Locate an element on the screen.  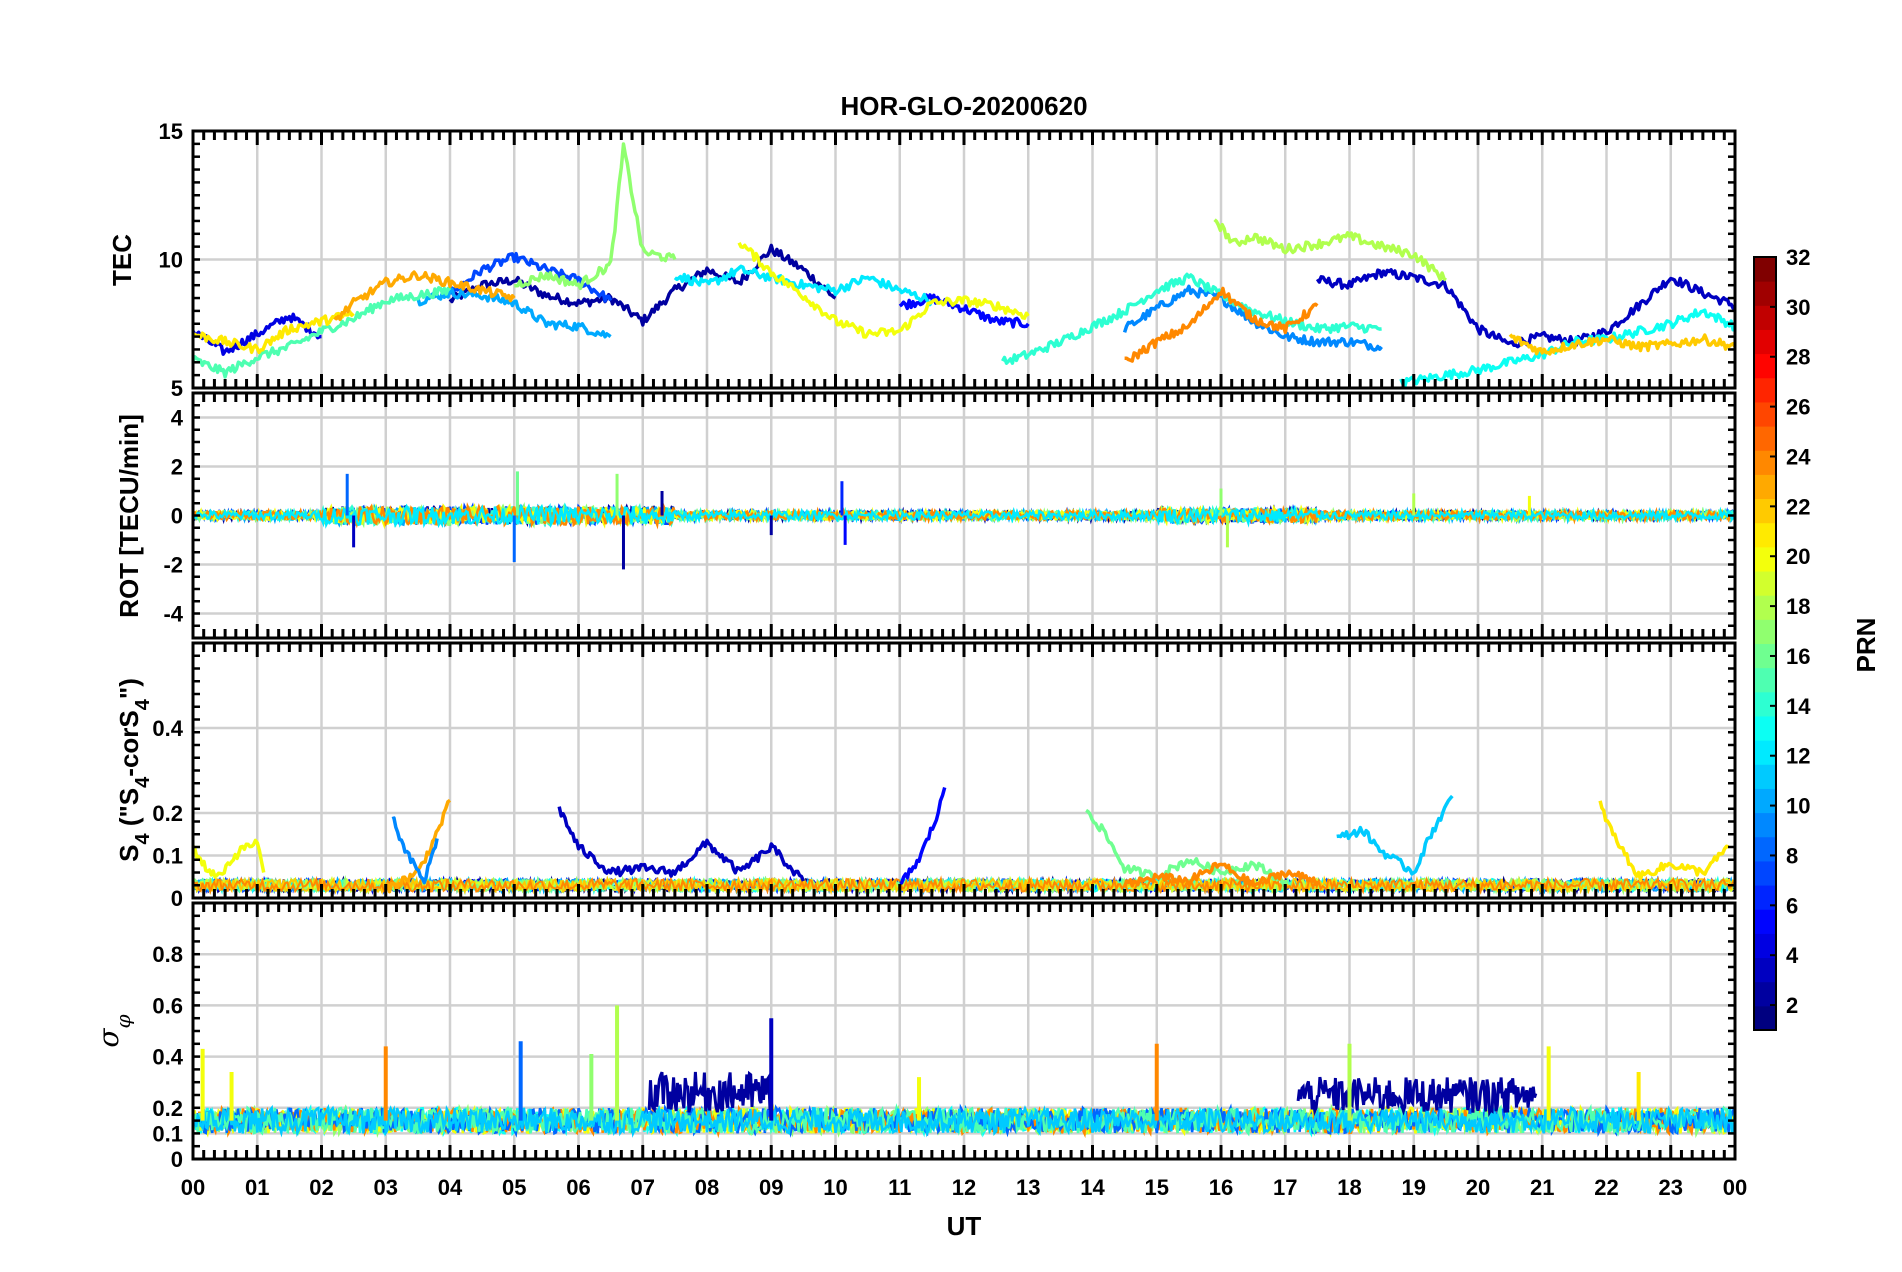
y-label-s4: S4 ("S4-corS4") is located at coordinates (134, 770).